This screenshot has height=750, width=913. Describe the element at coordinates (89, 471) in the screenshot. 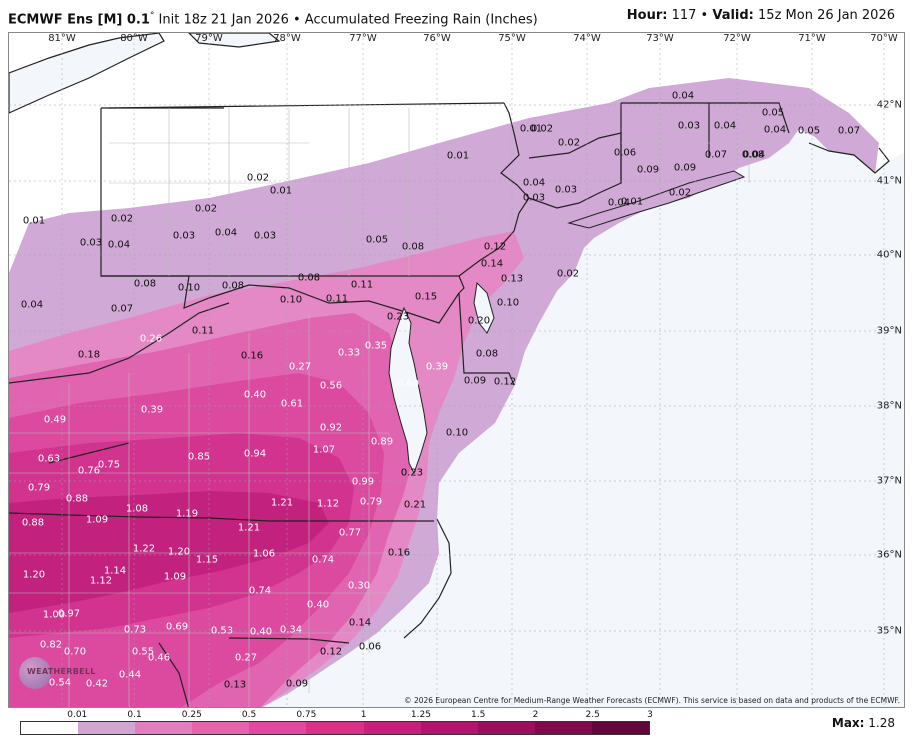

I see `value-label: 0.76` at that location.